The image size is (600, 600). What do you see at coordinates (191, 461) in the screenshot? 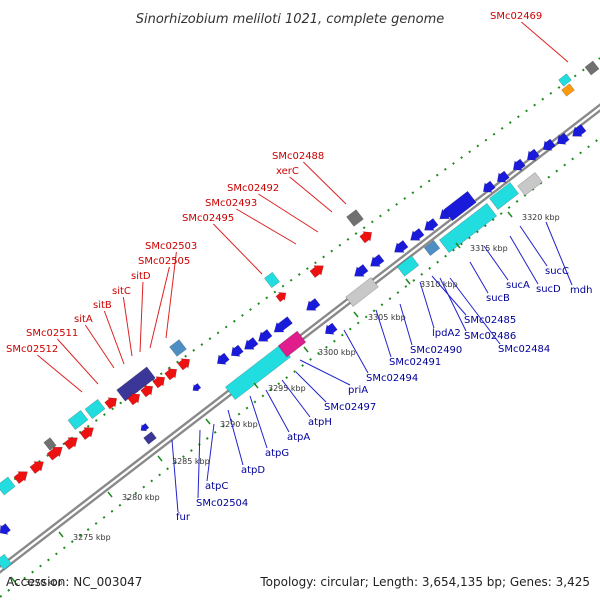
I see `tick-label: 3285 kbp` at bounding box center [191, 461].